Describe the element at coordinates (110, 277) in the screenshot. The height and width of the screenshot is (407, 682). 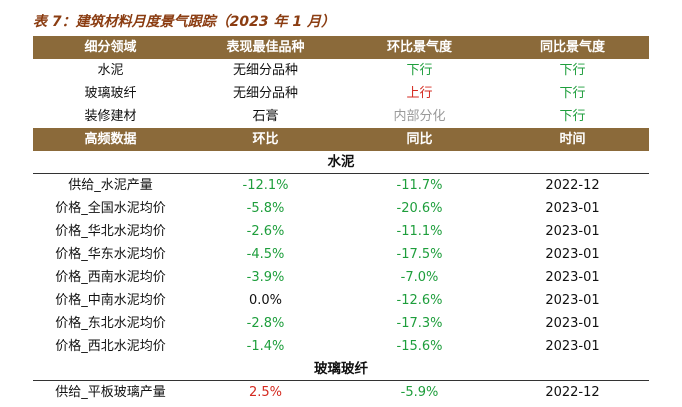
I see `indicator-name: 价格_西南水泥均价` at that location.